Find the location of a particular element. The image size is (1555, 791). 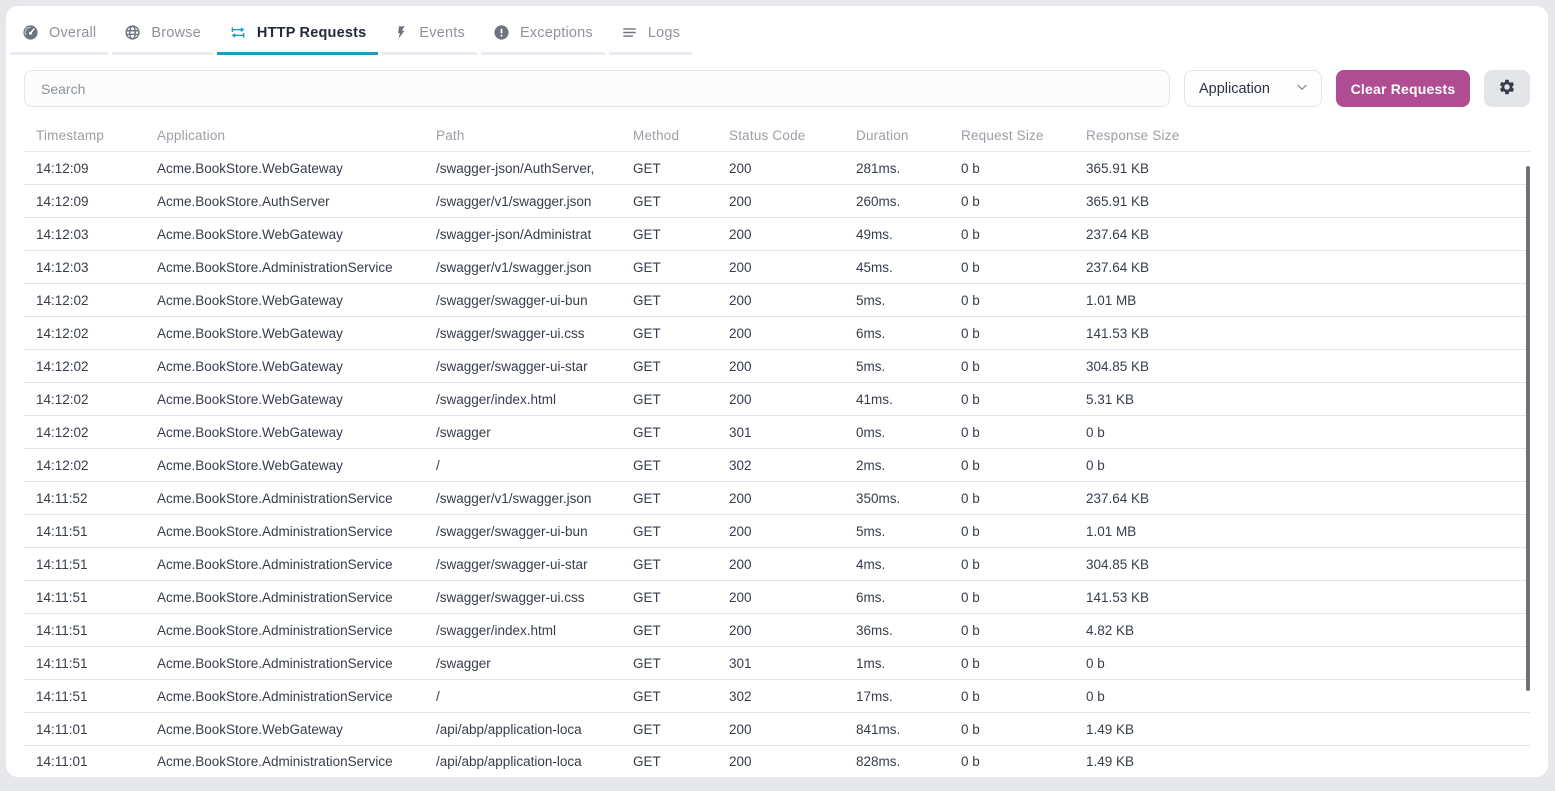

column-header-path: Path is located at coordinates (450, 135).